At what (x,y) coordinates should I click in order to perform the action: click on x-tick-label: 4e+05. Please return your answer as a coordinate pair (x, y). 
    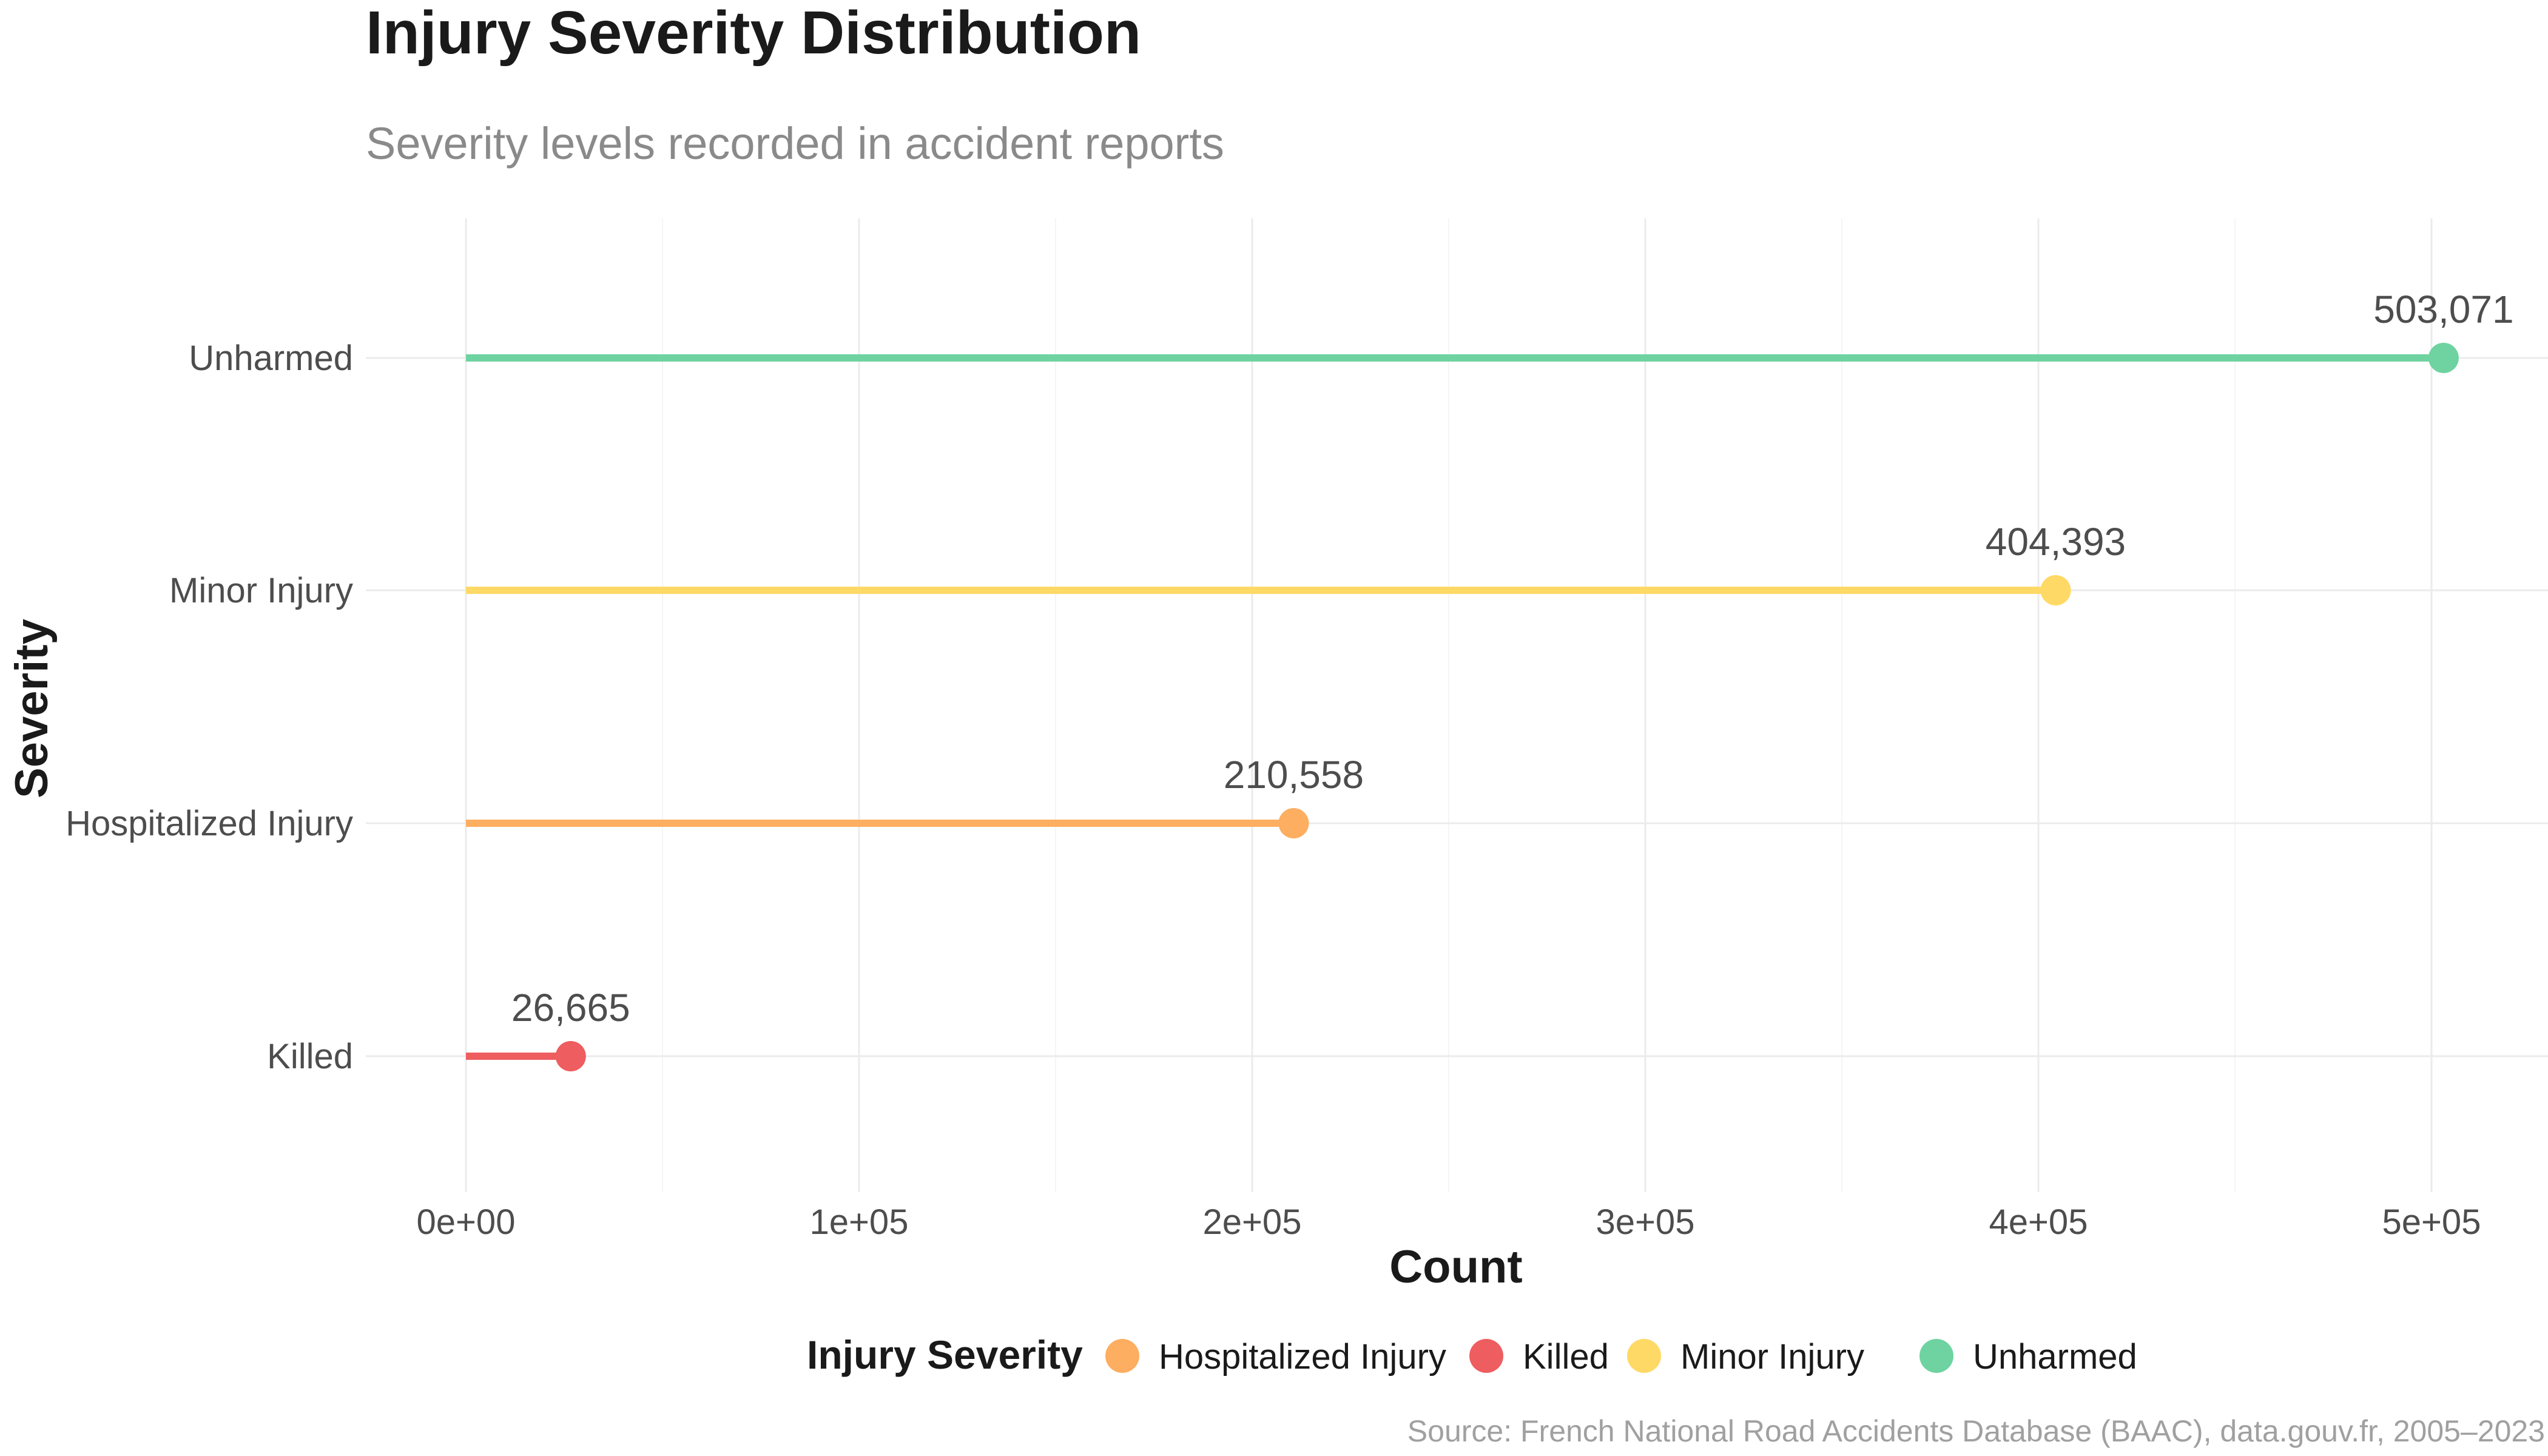
    Looking at the image, I should click on (2038, 1222).